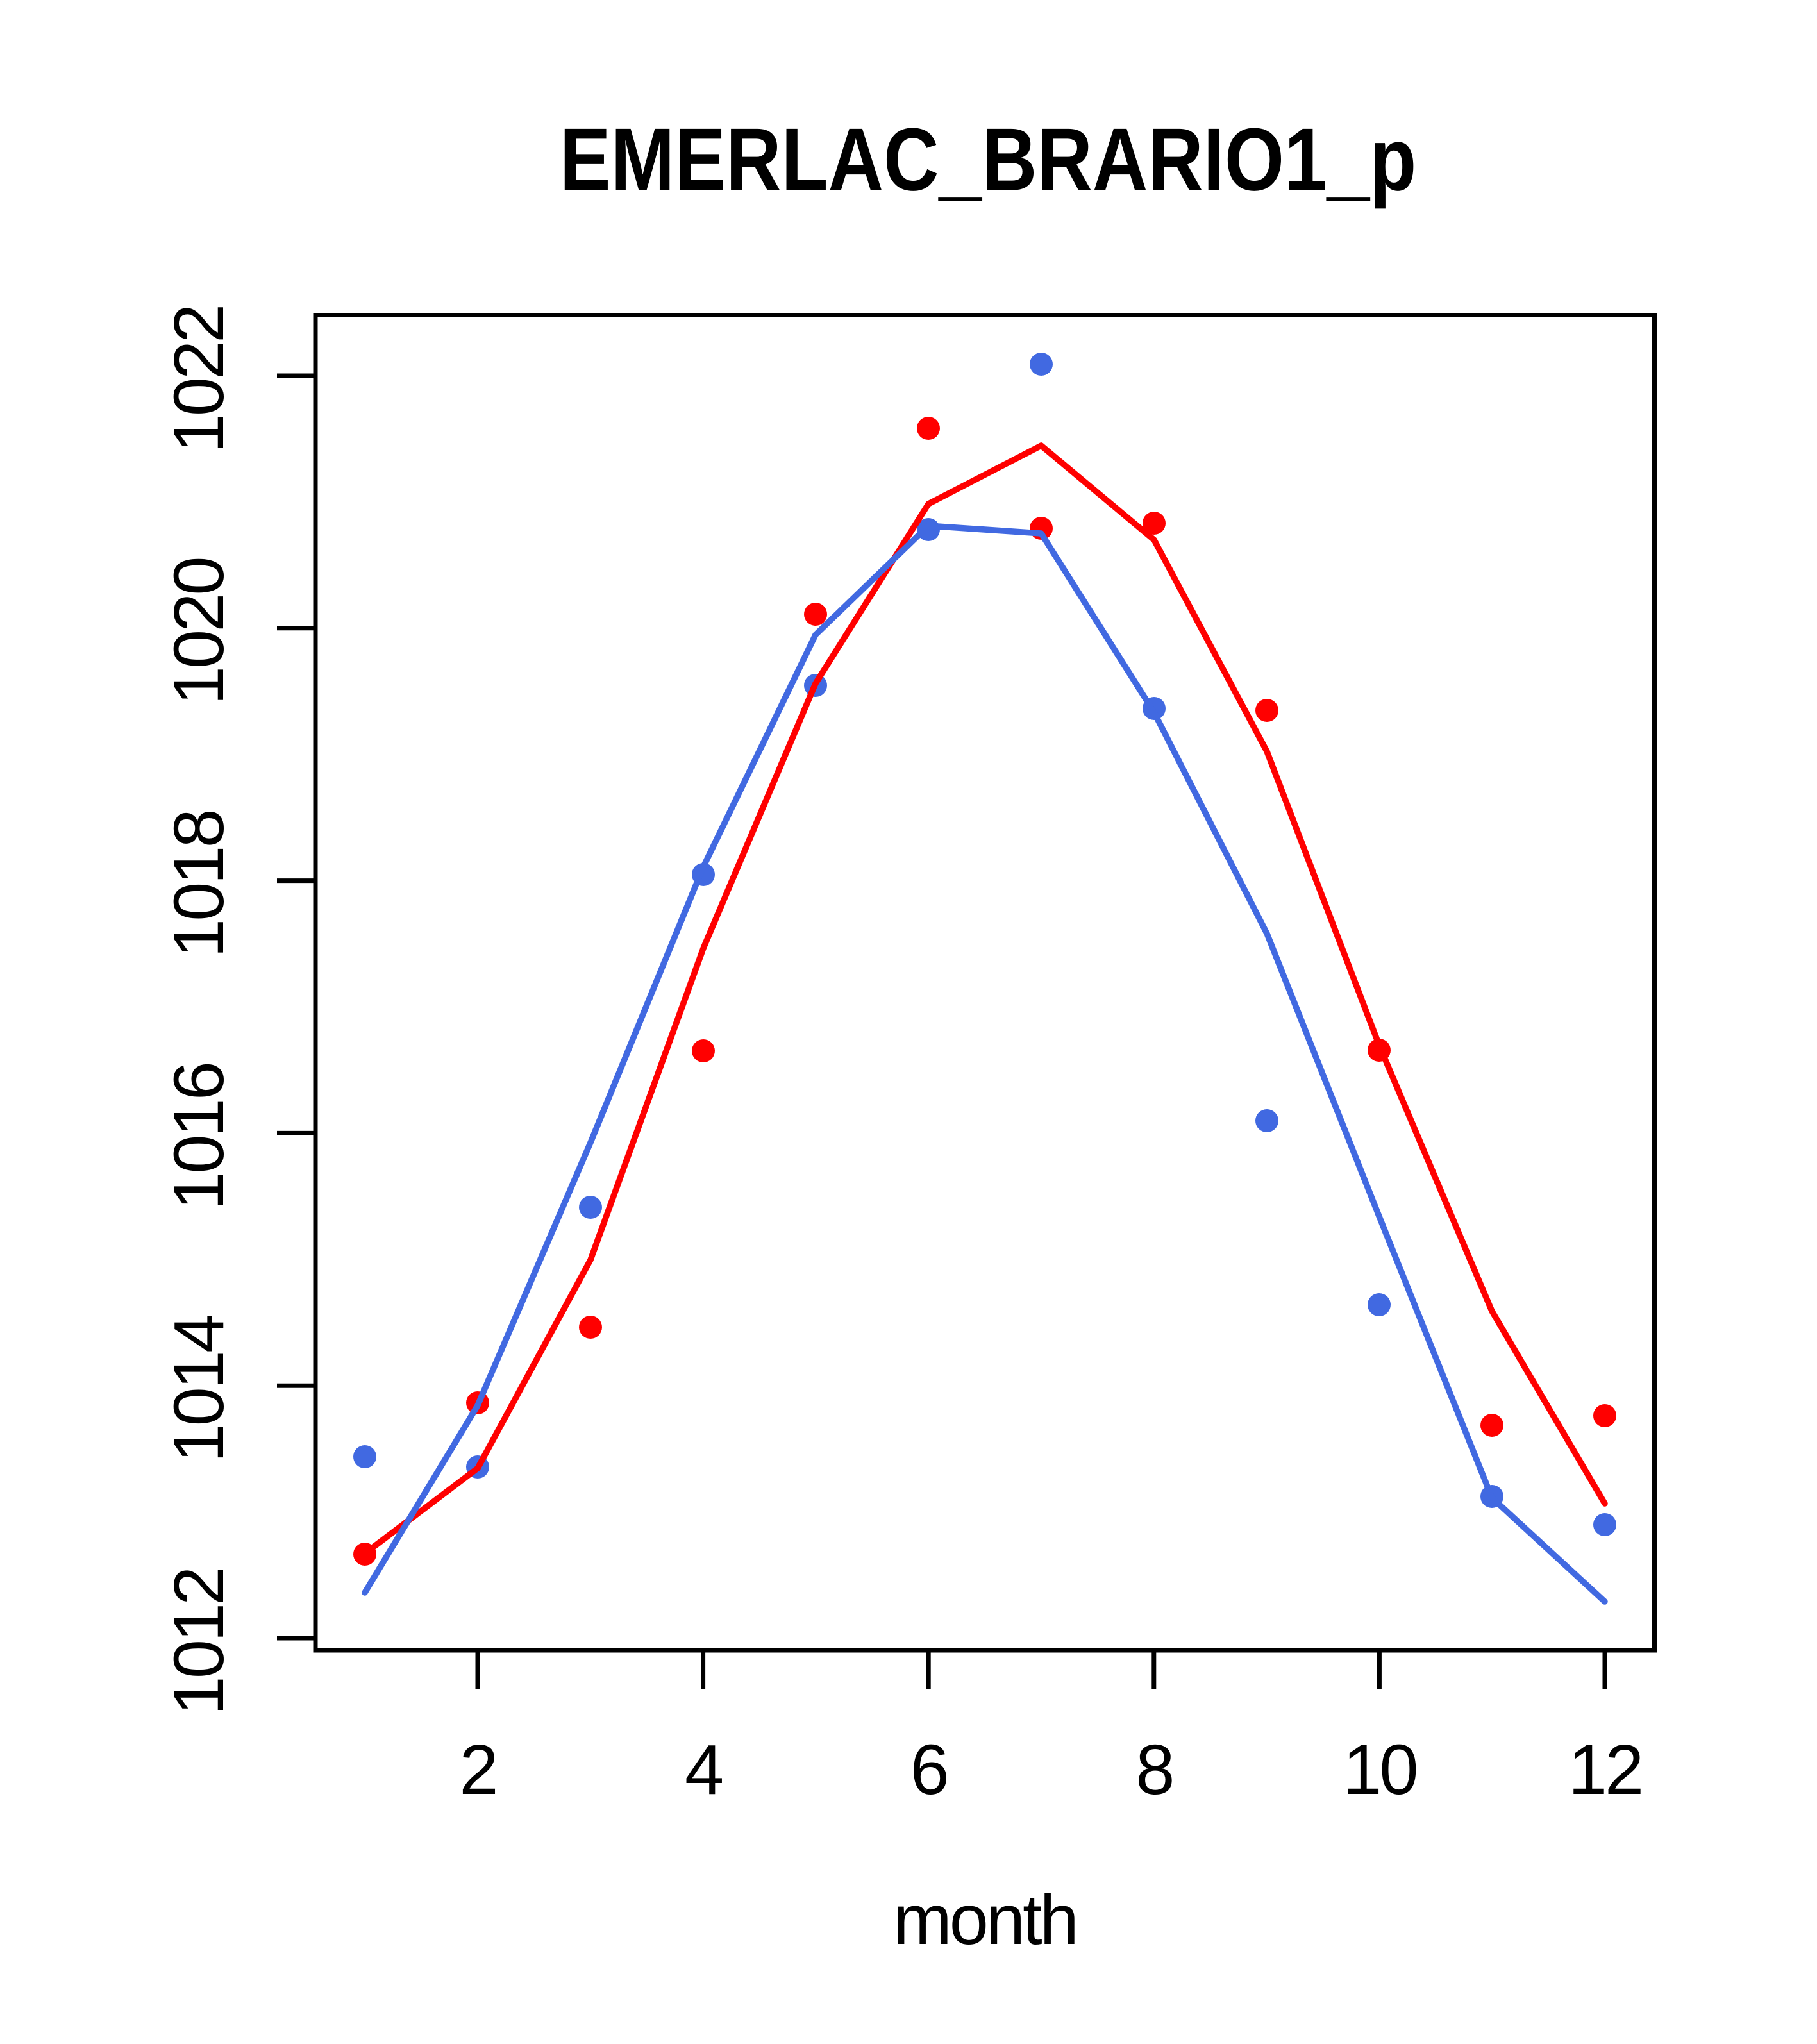 The width and height of the screenshot is (1817, 2044). I want to click on svg-text: 1016, so click(200, 1137).